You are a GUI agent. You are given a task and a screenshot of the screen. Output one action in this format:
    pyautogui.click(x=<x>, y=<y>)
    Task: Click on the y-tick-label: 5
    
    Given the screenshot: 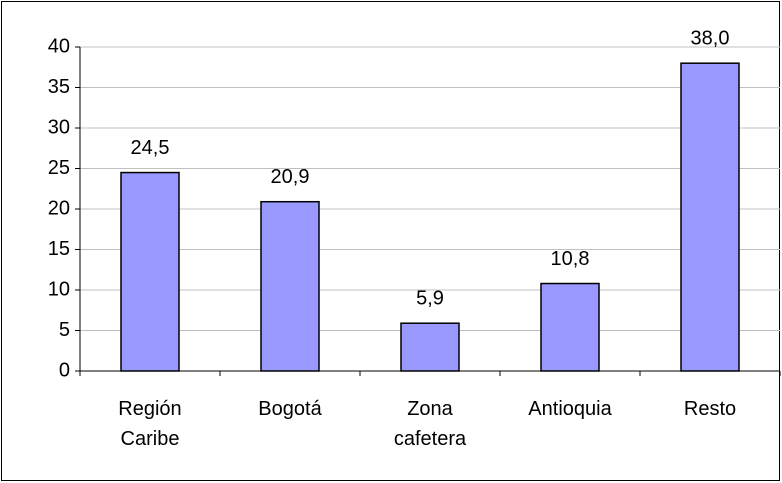 What is the action you would take?
    pyautogui.click(x=64, y=330)
    